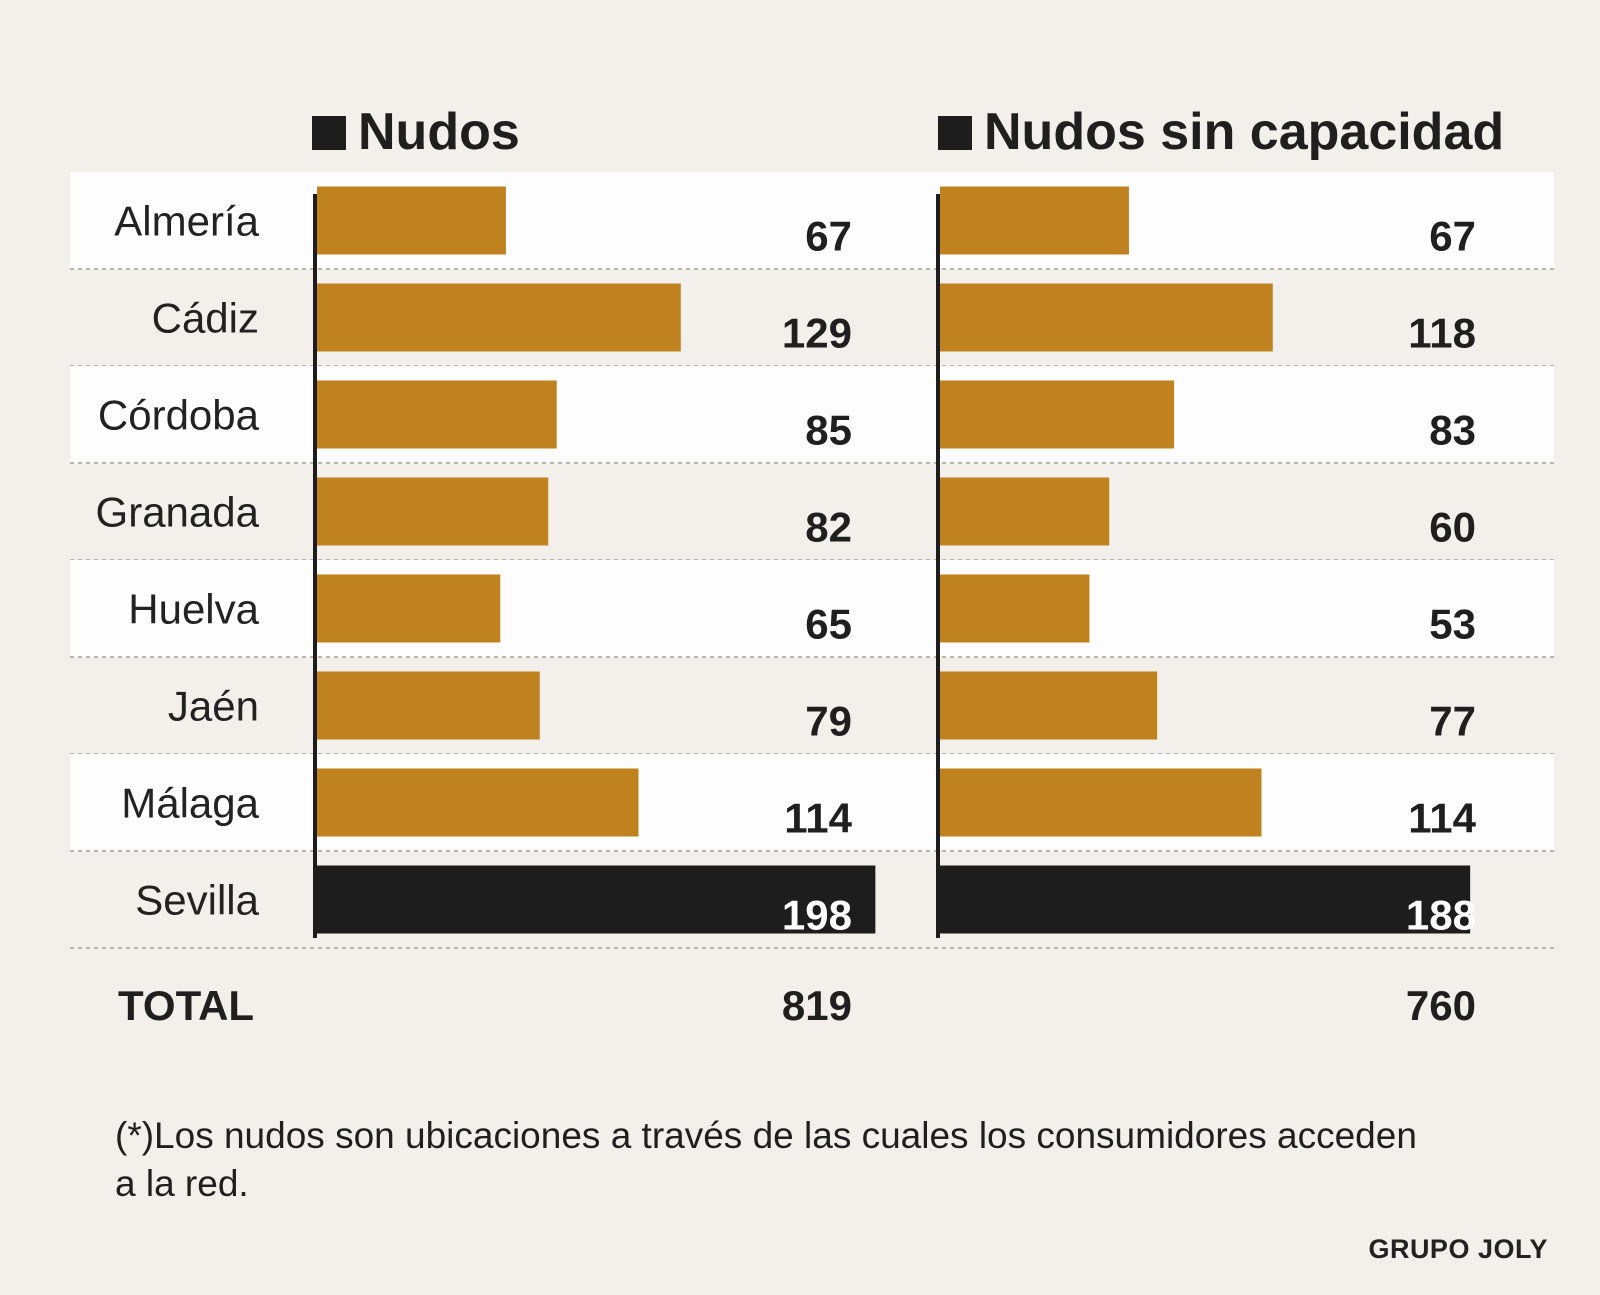  Describe the element at coordinates (828, 430) in the screenshot. I see `data-label: 85` at that location.